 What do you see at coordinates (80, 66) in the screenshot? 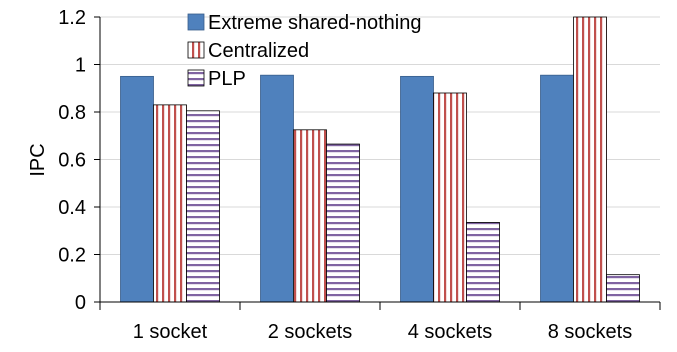
I see `y-tick-label: 1` at bounding box center [80, 66].